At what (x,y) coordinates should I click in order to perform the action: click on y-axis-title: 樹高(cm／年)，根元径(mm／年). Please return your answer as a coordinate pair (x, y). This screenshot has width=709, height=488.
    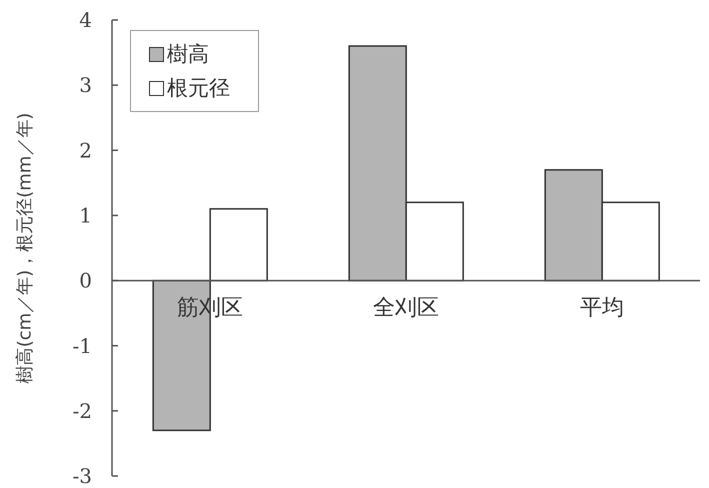
    Looking at the image, I should click on (25, 248).